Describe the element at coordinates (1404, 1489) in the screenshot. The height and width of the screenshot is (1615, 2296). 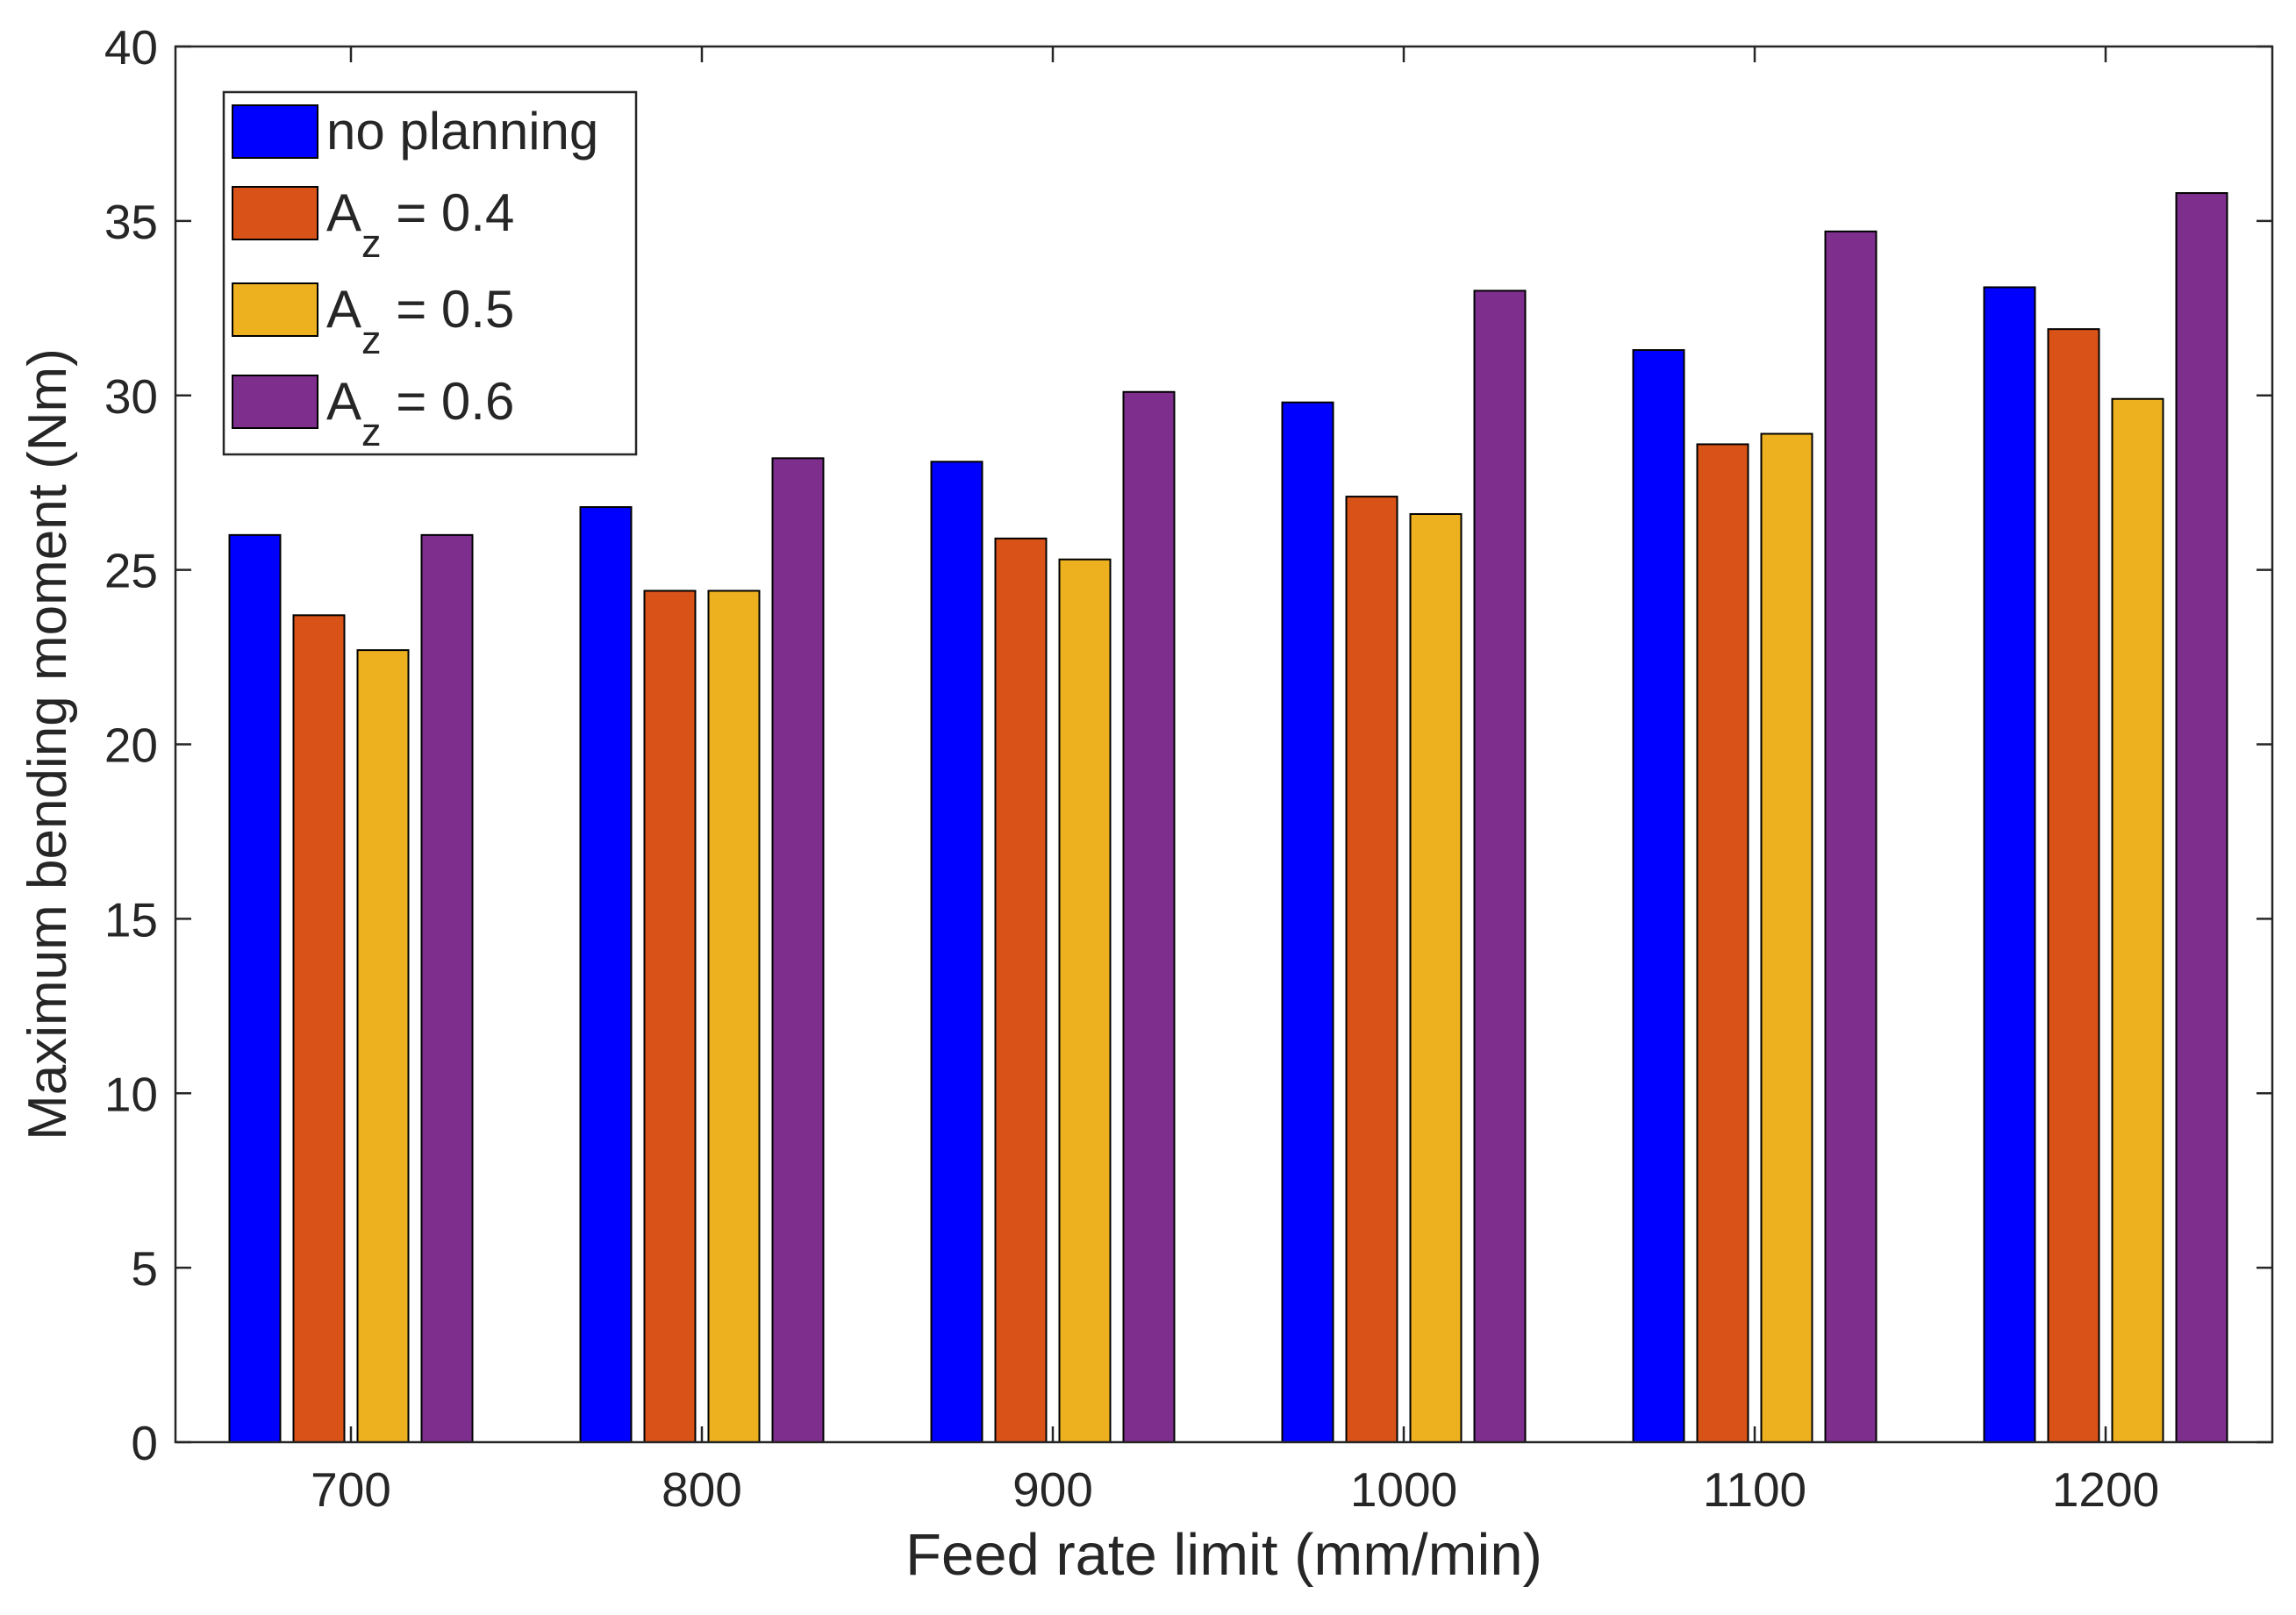
I see `x-tick-label: 1000` at that location.